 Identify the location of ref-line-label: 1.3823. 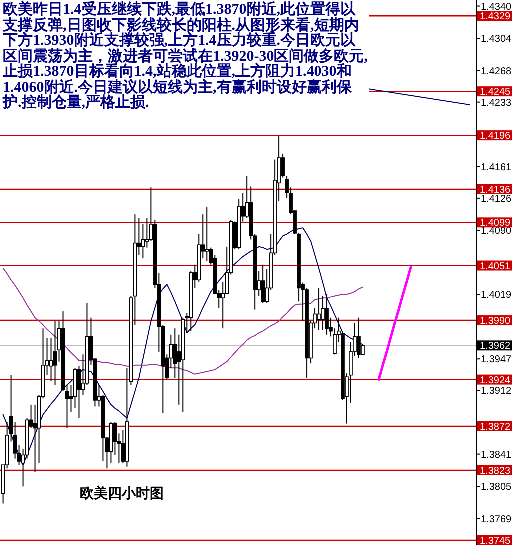
(496, 471).